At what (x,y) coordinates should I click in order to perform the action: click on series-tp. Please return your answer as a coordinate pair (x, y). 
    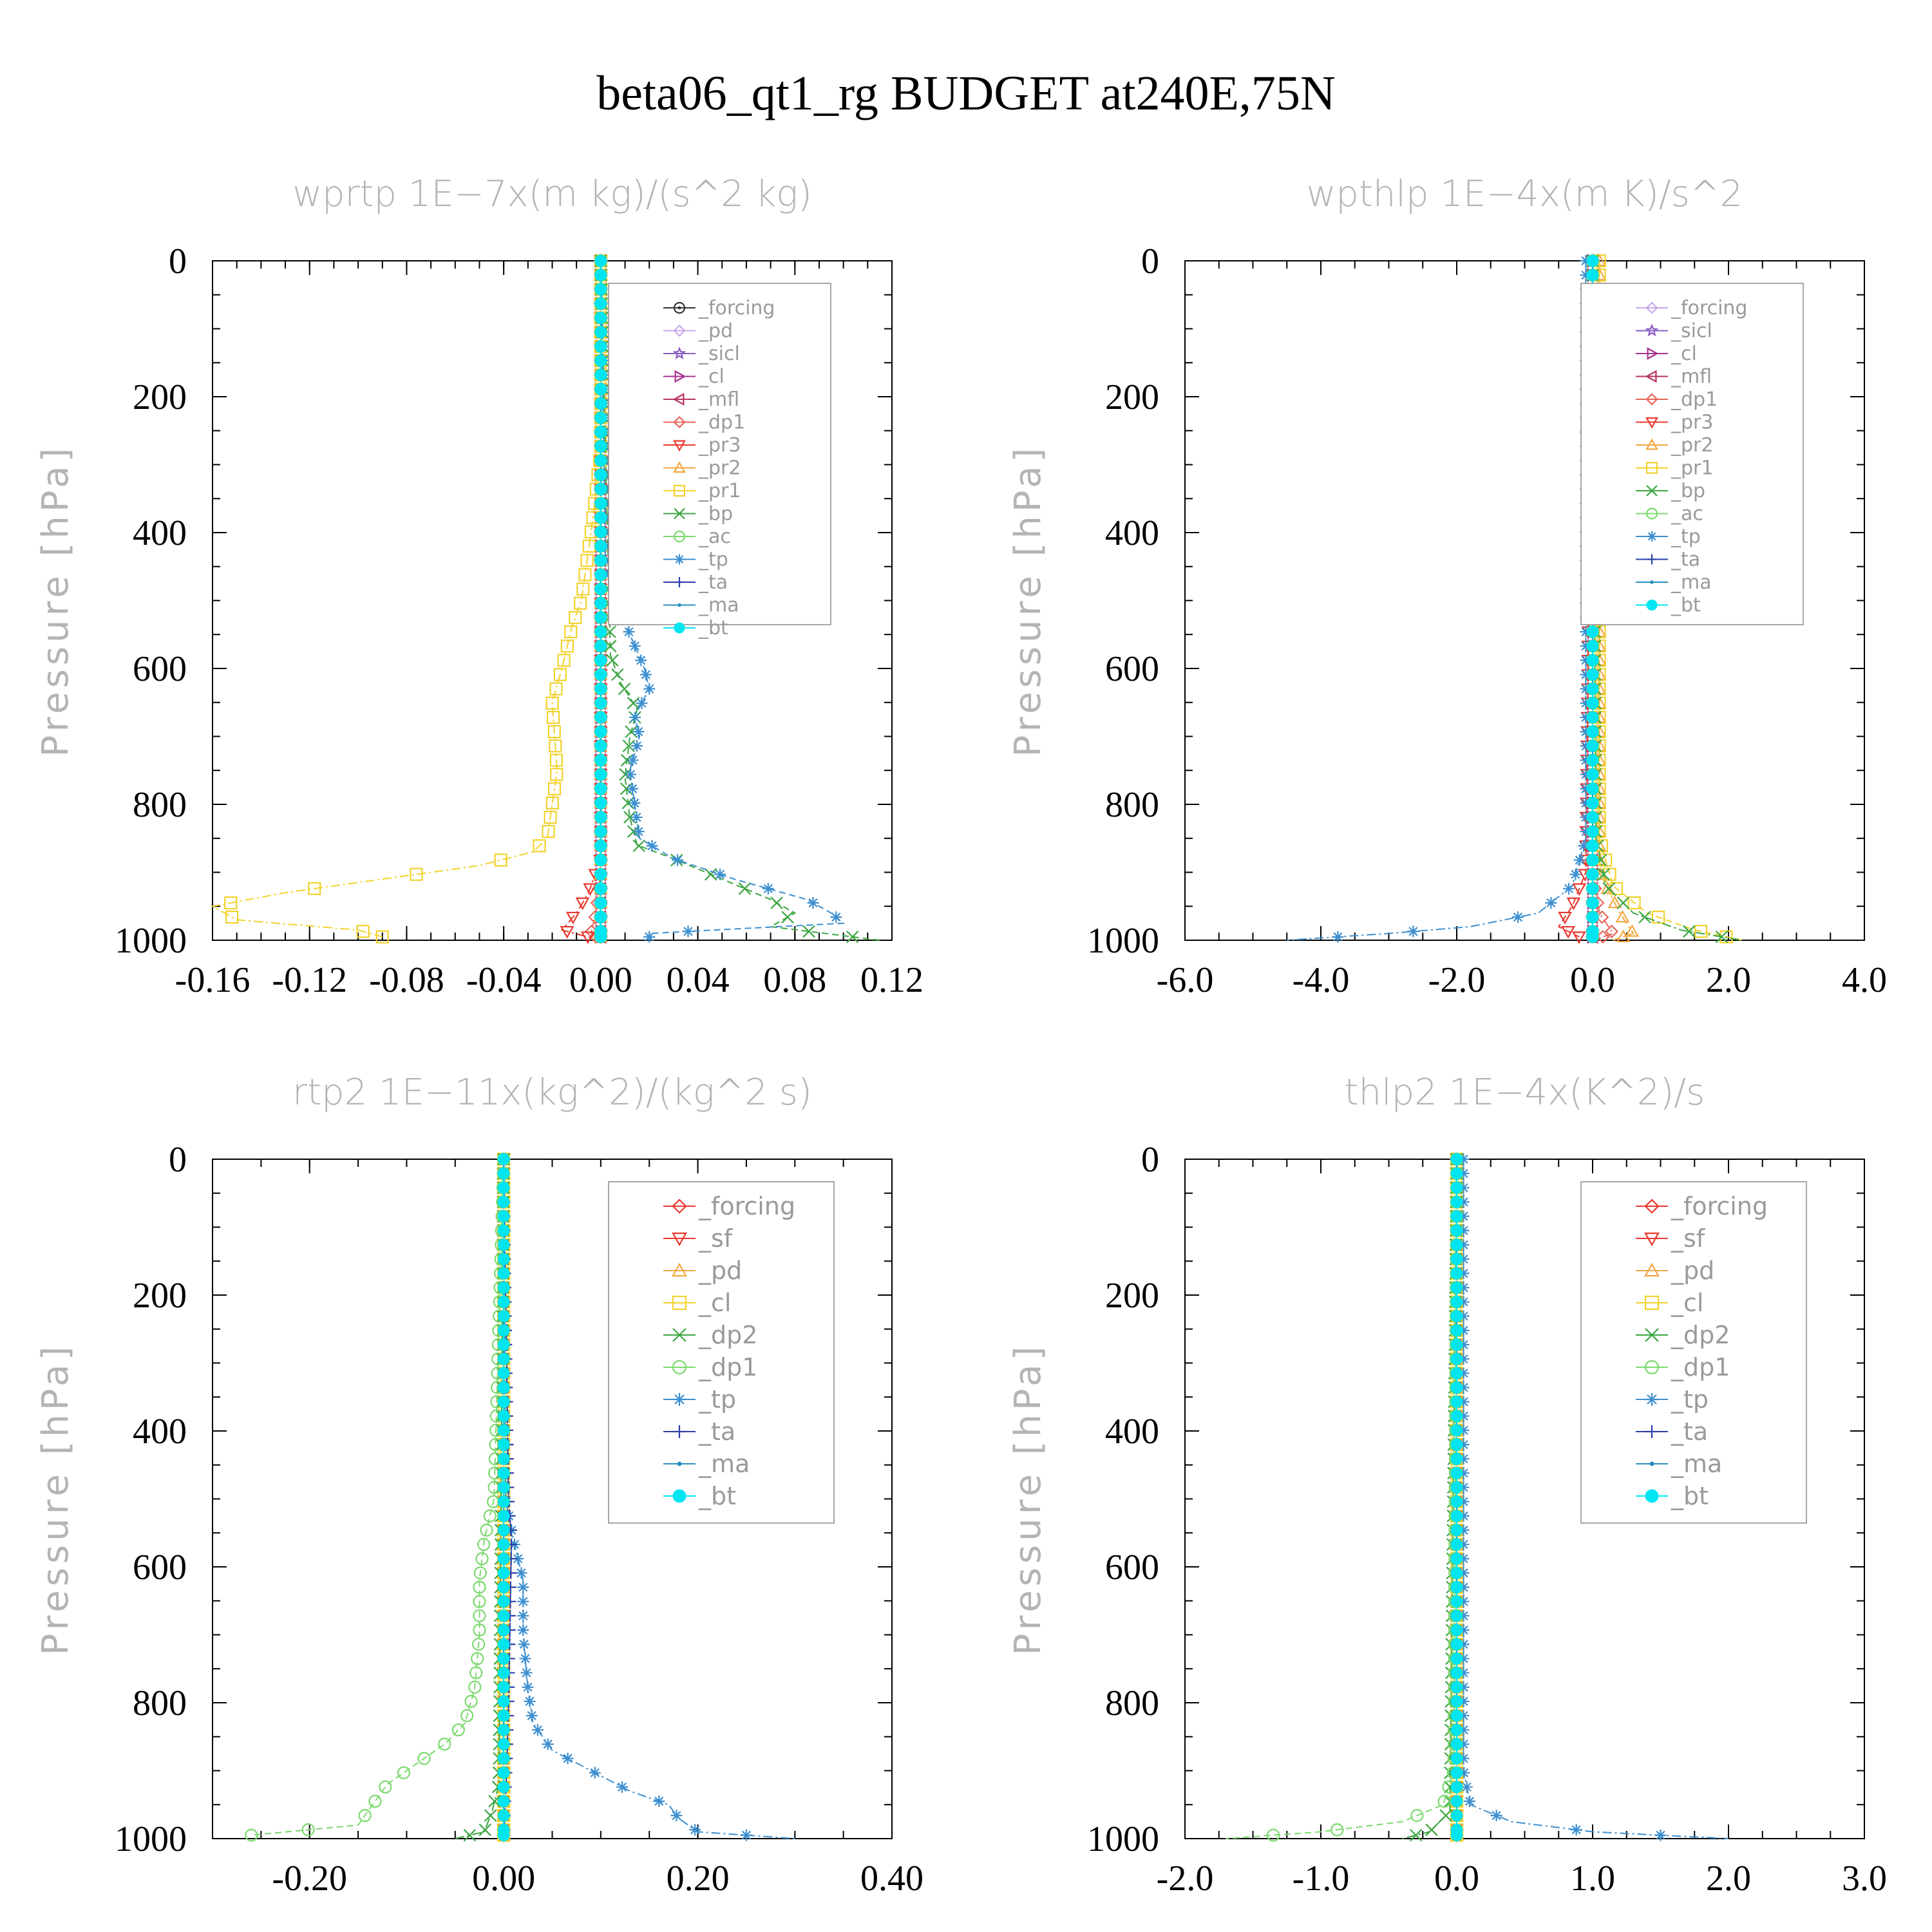
    Looking at the image, I should click on (1593, 1497).